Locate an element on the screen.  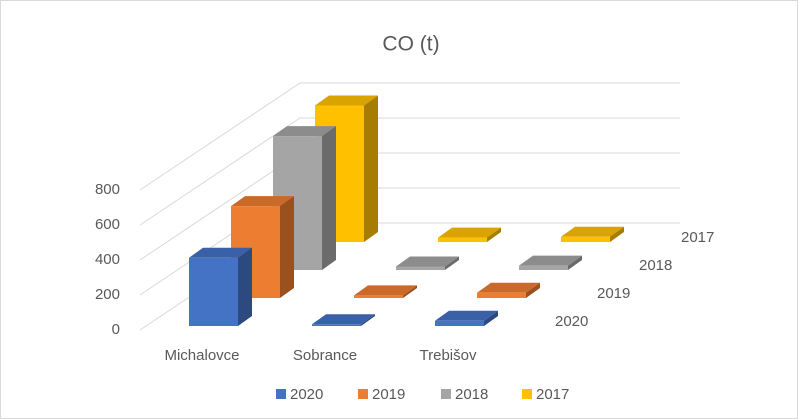
legend-label: 2017 is located at coordinates (552, 394).